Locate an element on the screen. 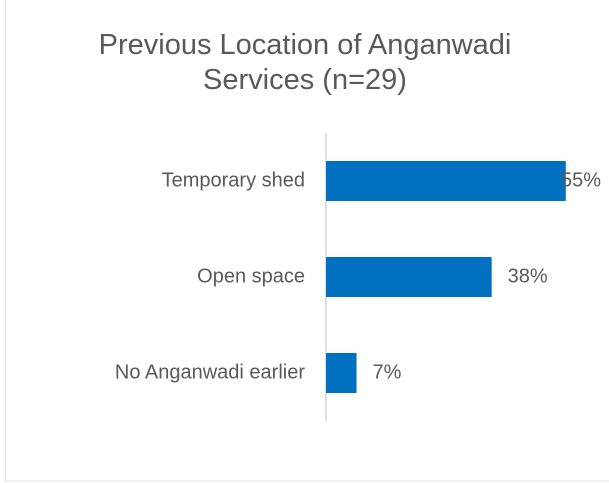 Image resolution: width=609 pixels, height=483 pixels. data-label: 38% is located at coordinates (528, 276).